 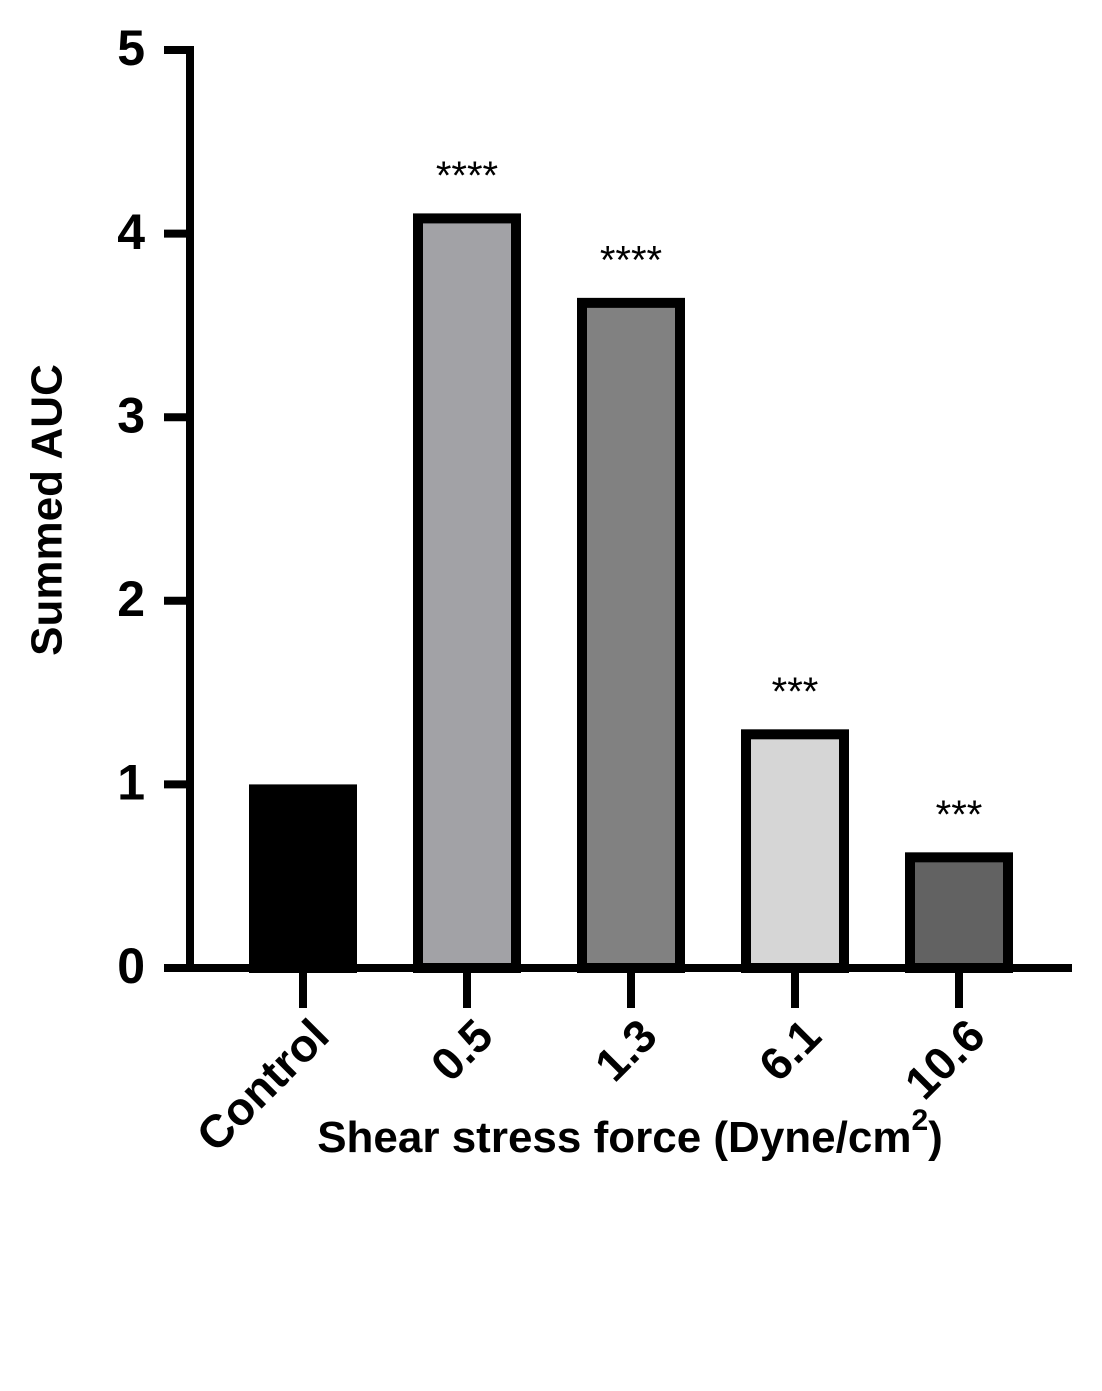 I want to click on x-axis-label-superscript: 2, so click(x=919, y=1120).